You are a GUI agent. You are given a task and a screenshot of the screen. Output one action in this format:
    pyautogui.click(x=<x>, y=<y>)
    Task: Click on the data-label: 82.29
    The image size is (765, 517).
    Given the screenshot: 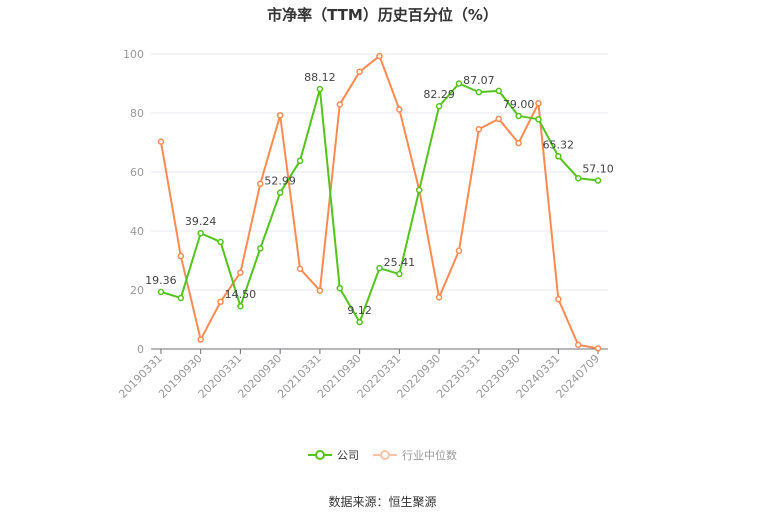 What is the action you would take?
    pyautogui.click(x=439, y=94)
    